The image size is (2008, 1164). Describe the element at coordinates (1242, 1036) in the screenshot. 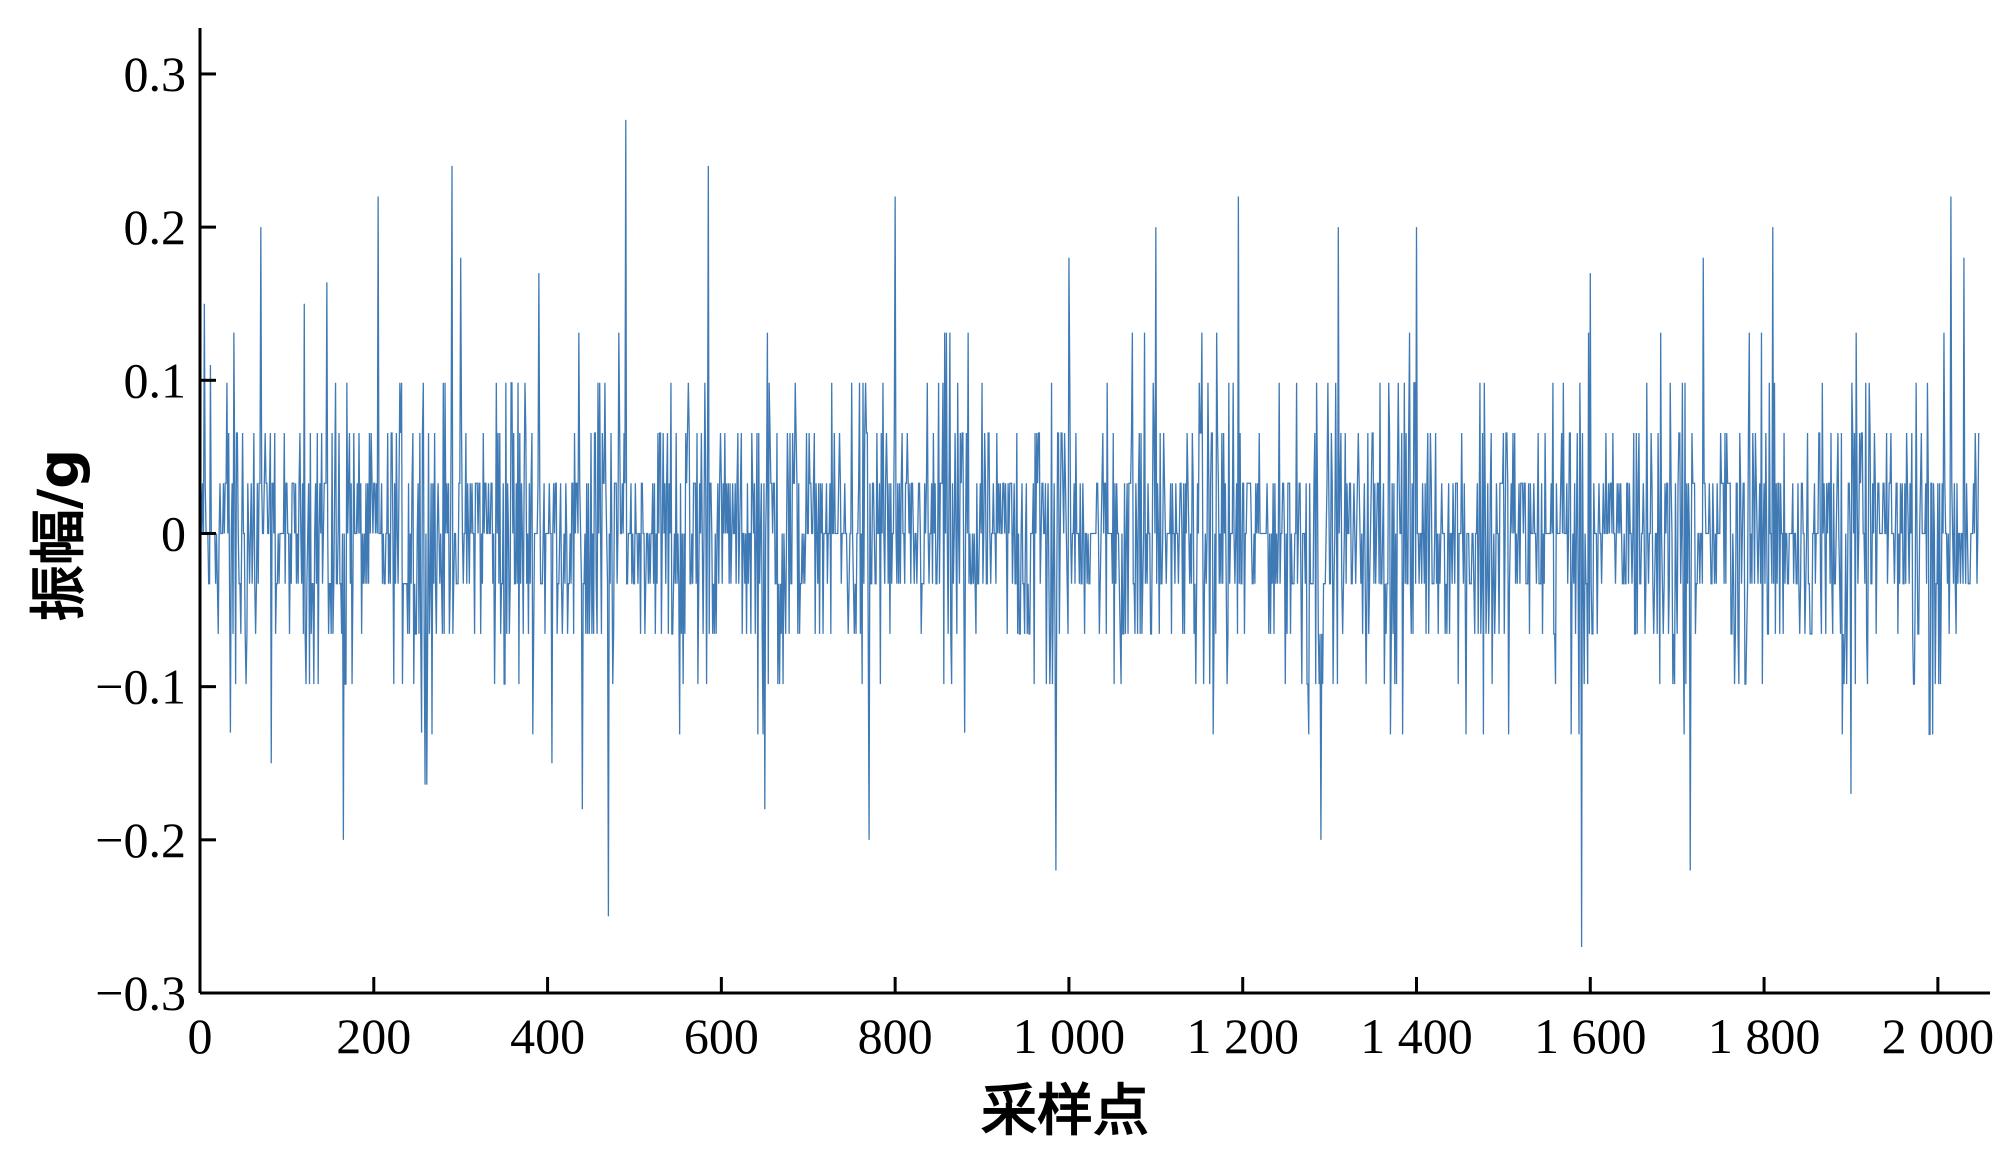

I see `x-tick-label: 1 200` at that location.